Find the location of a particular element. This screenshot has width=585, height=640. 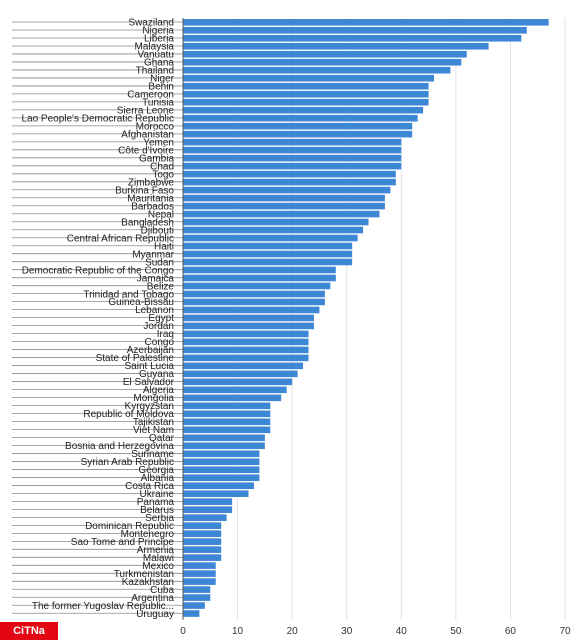

category-label: Mongolia is located at coordinates (153, 398).